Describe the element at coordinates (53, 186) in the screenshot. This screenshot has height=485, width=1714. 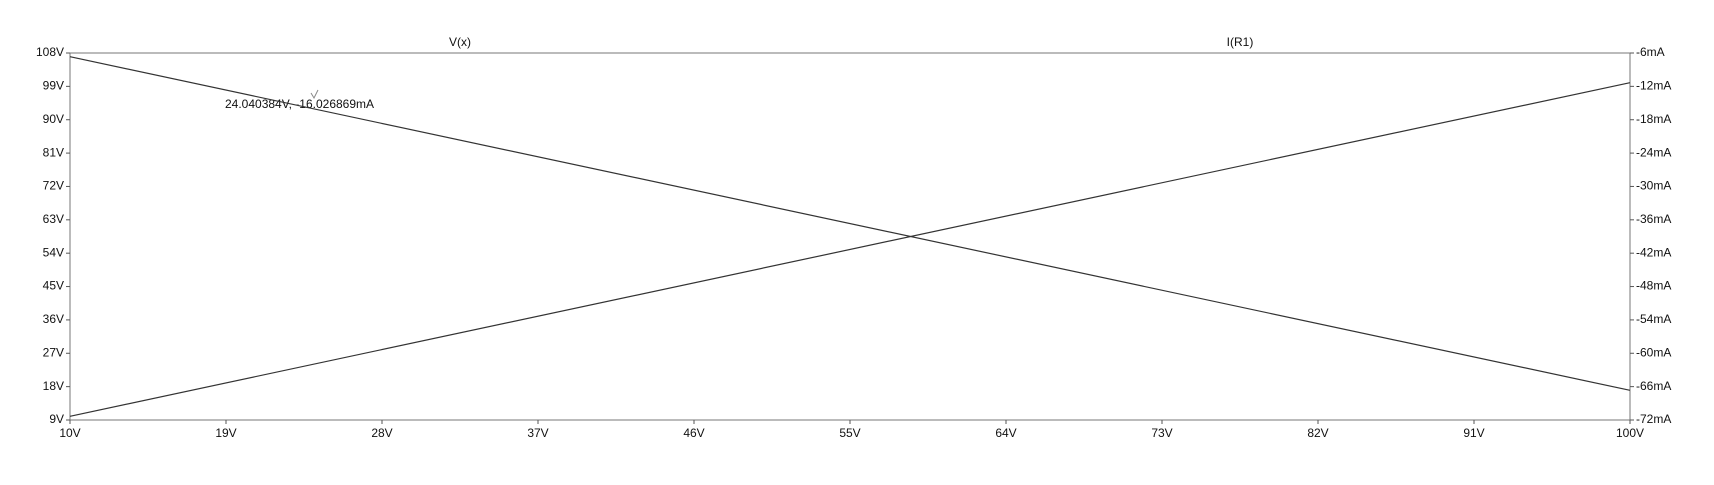
I see `y-tick-label: 72V` at that location.